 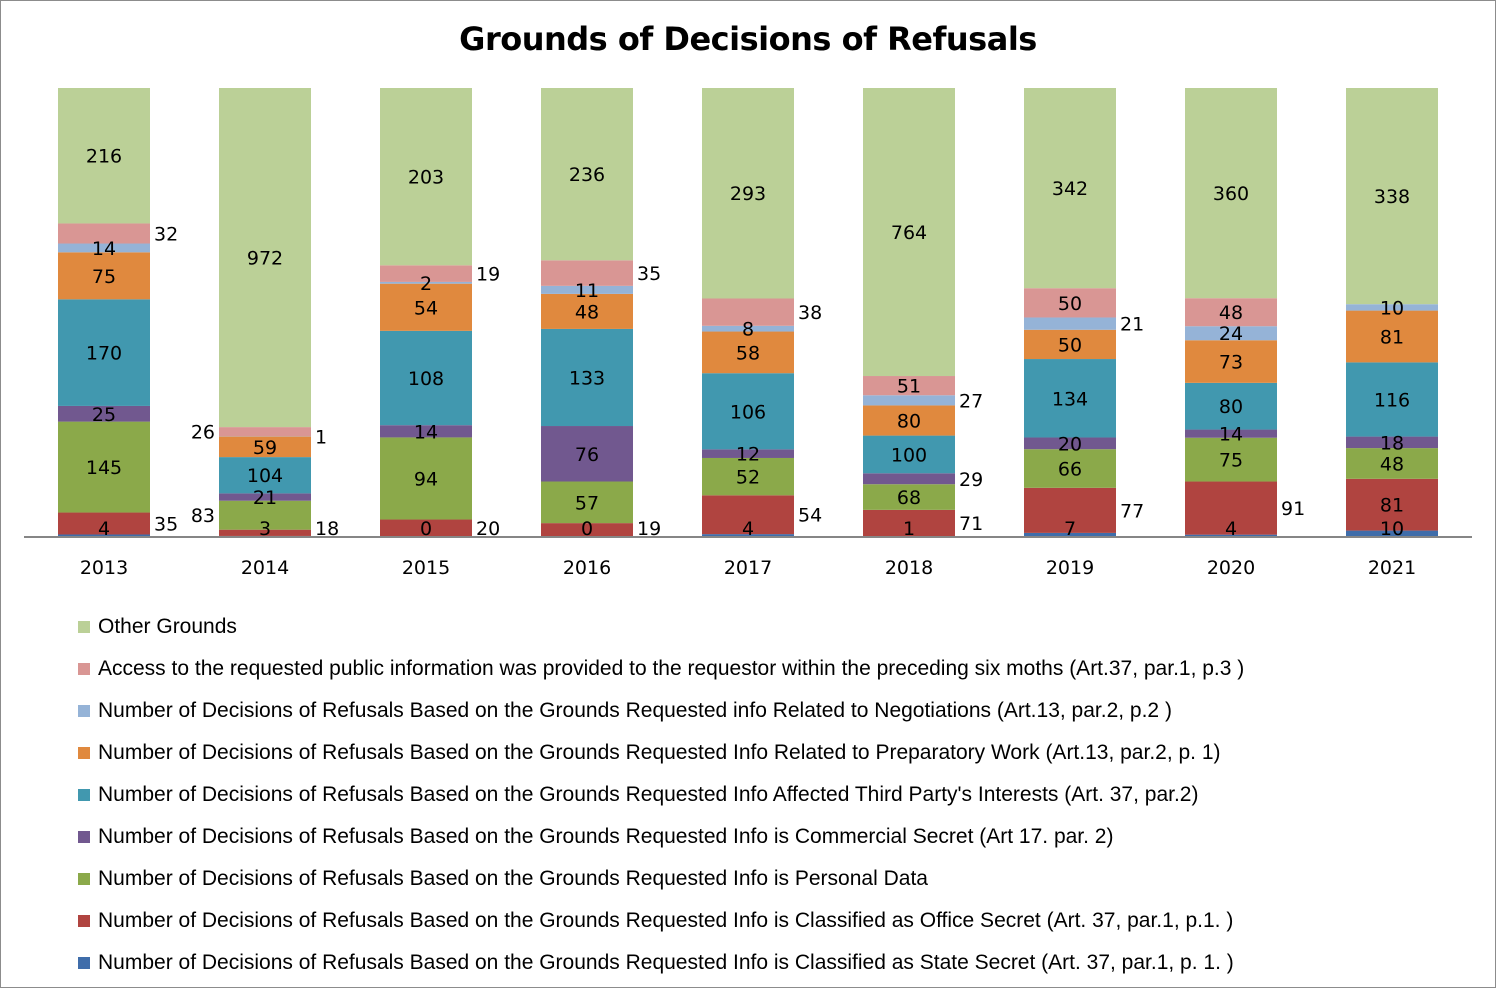 I want to click on data-label: 7, so click(x=1070, y=529).